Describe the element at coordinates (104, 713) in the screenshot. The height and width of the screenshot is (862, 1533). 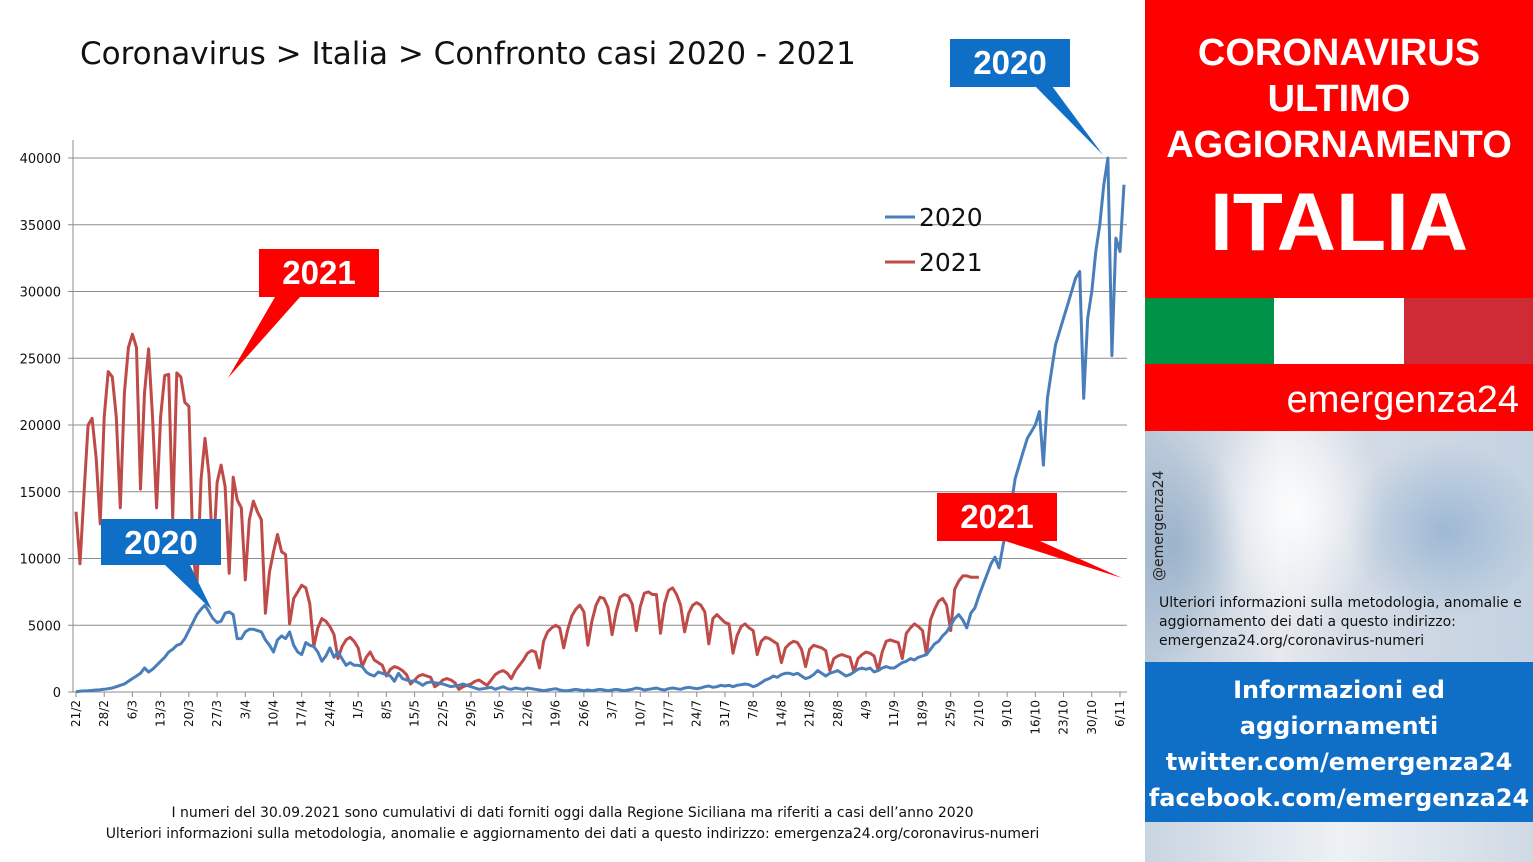
I see `x-tick-label: 28/2` at that location.